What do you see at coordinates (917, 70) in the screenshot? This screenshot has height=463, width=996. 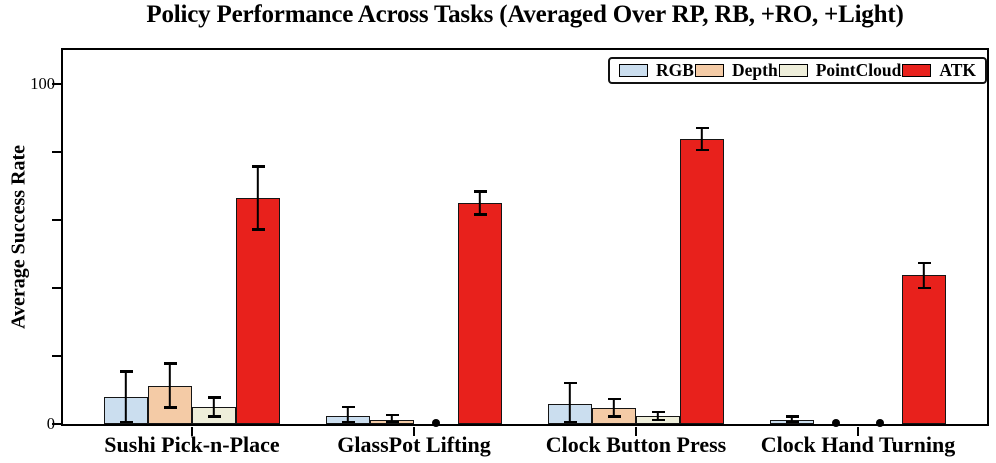 I see `legend-swatch-atk` at bounding box center [917, 70].